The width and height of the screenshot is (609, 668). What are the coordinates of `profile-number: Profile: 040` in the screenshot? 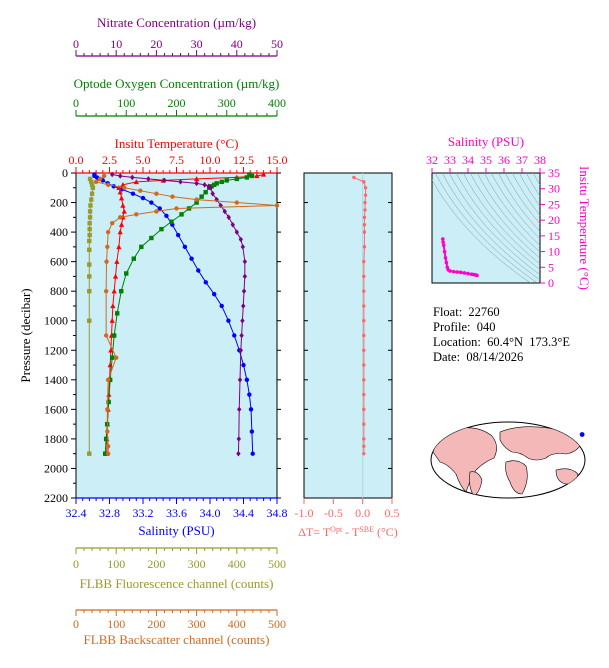 It's located at (464, 327).